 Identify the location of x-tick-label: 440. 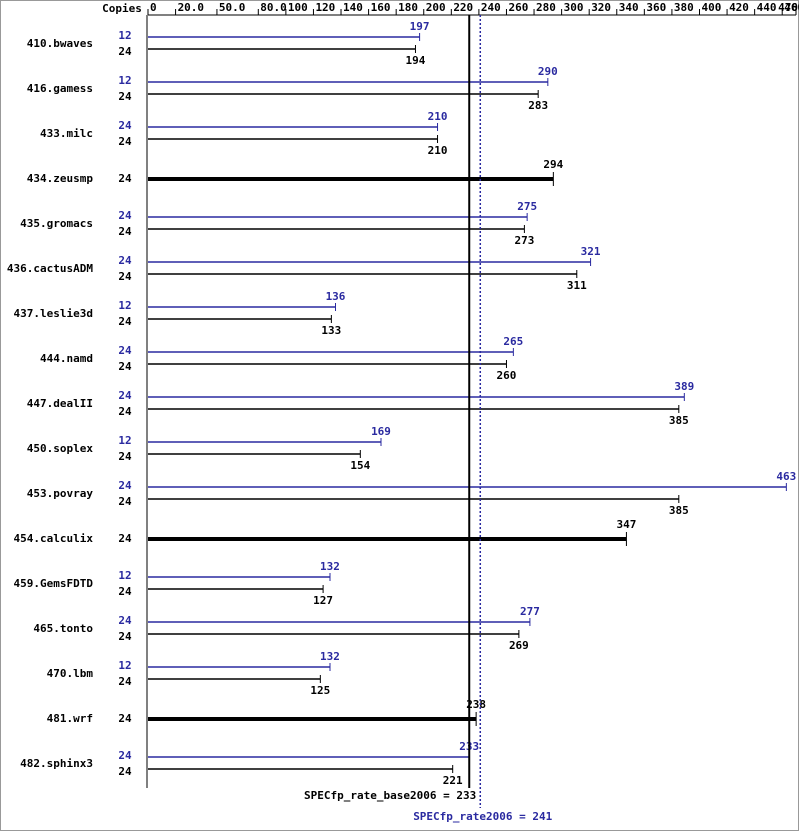
(767, 7).